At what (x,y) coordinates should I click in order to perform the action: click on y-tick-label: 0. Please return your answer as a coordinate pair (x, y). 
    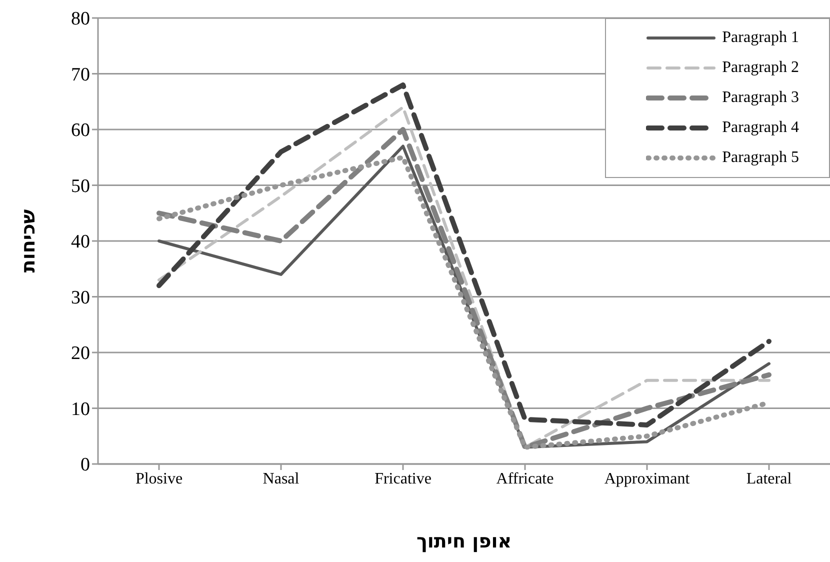
    Looking at the image, I should click on (85, 465).